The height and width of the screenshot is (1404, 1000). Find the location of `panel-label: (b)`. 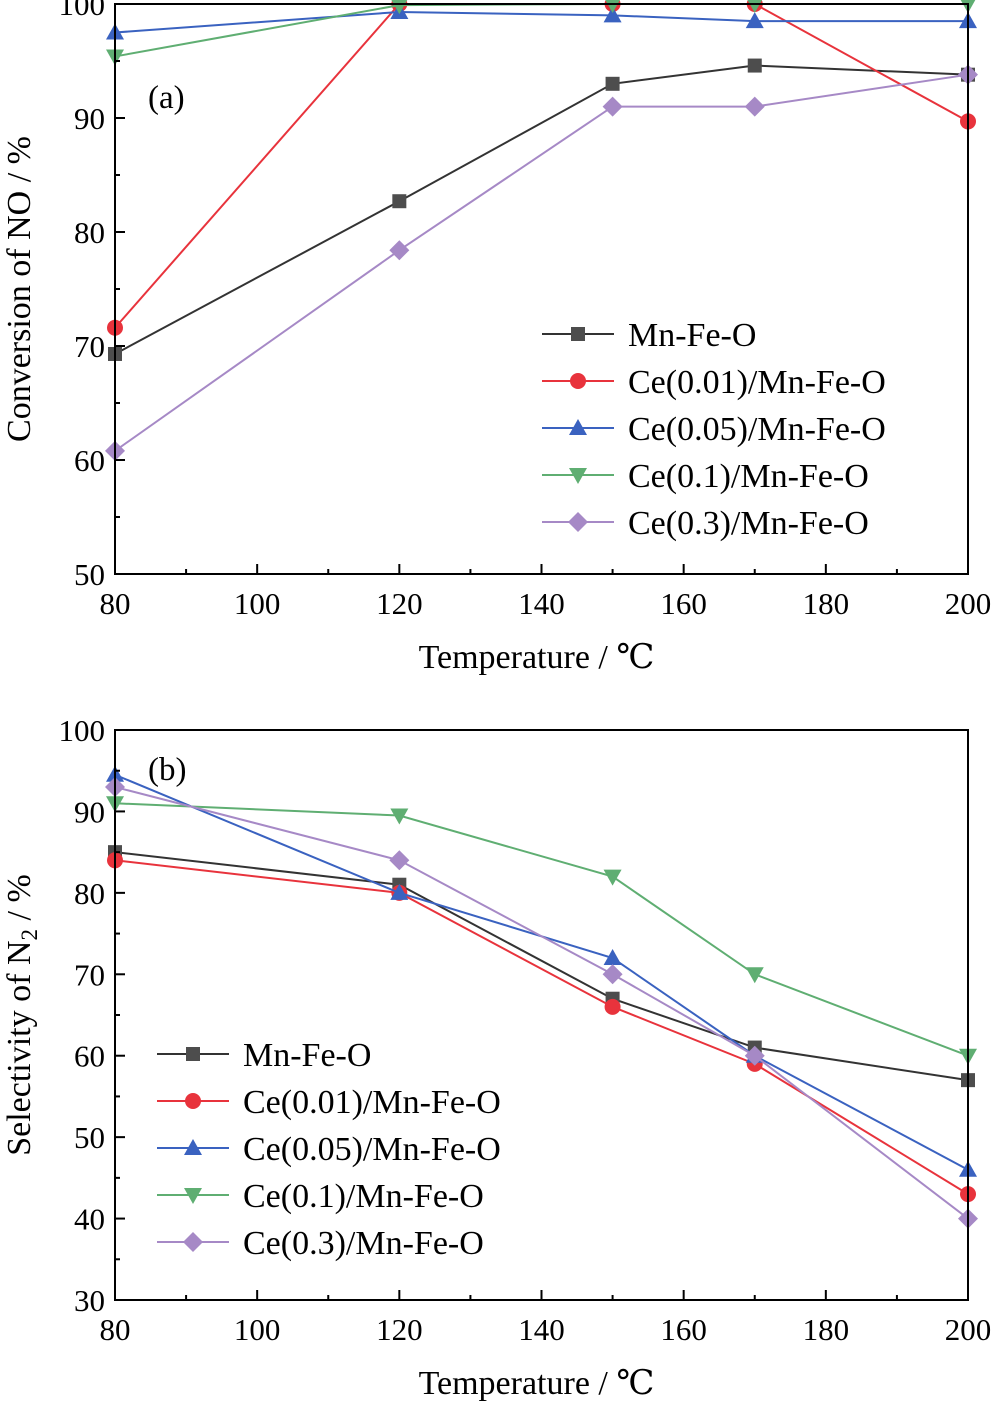

panel-label: (b) is located at coordinates (167, 770).